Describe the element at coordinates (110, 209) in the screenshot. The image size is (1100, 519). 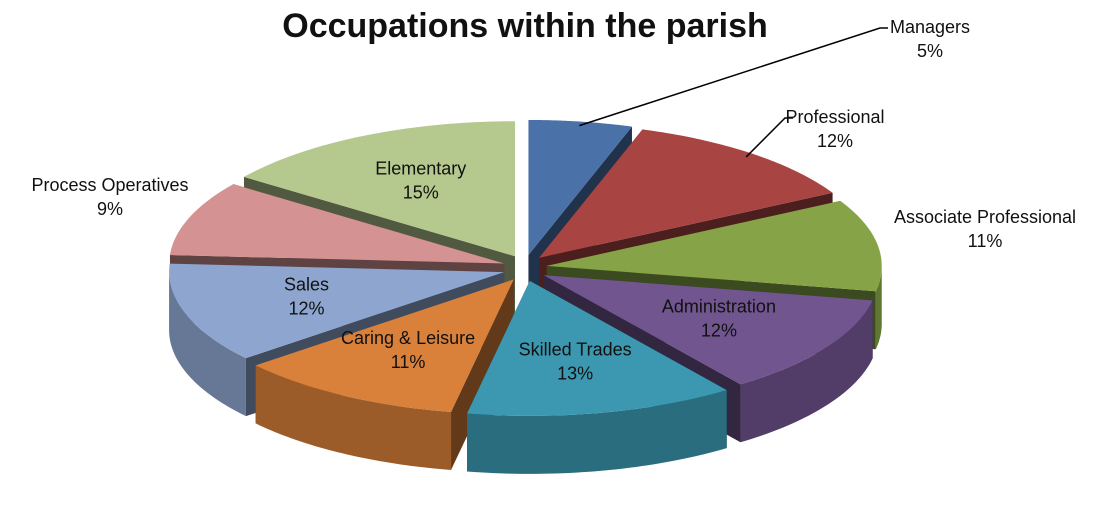
I see `slice-value-label: 9%` at that location.